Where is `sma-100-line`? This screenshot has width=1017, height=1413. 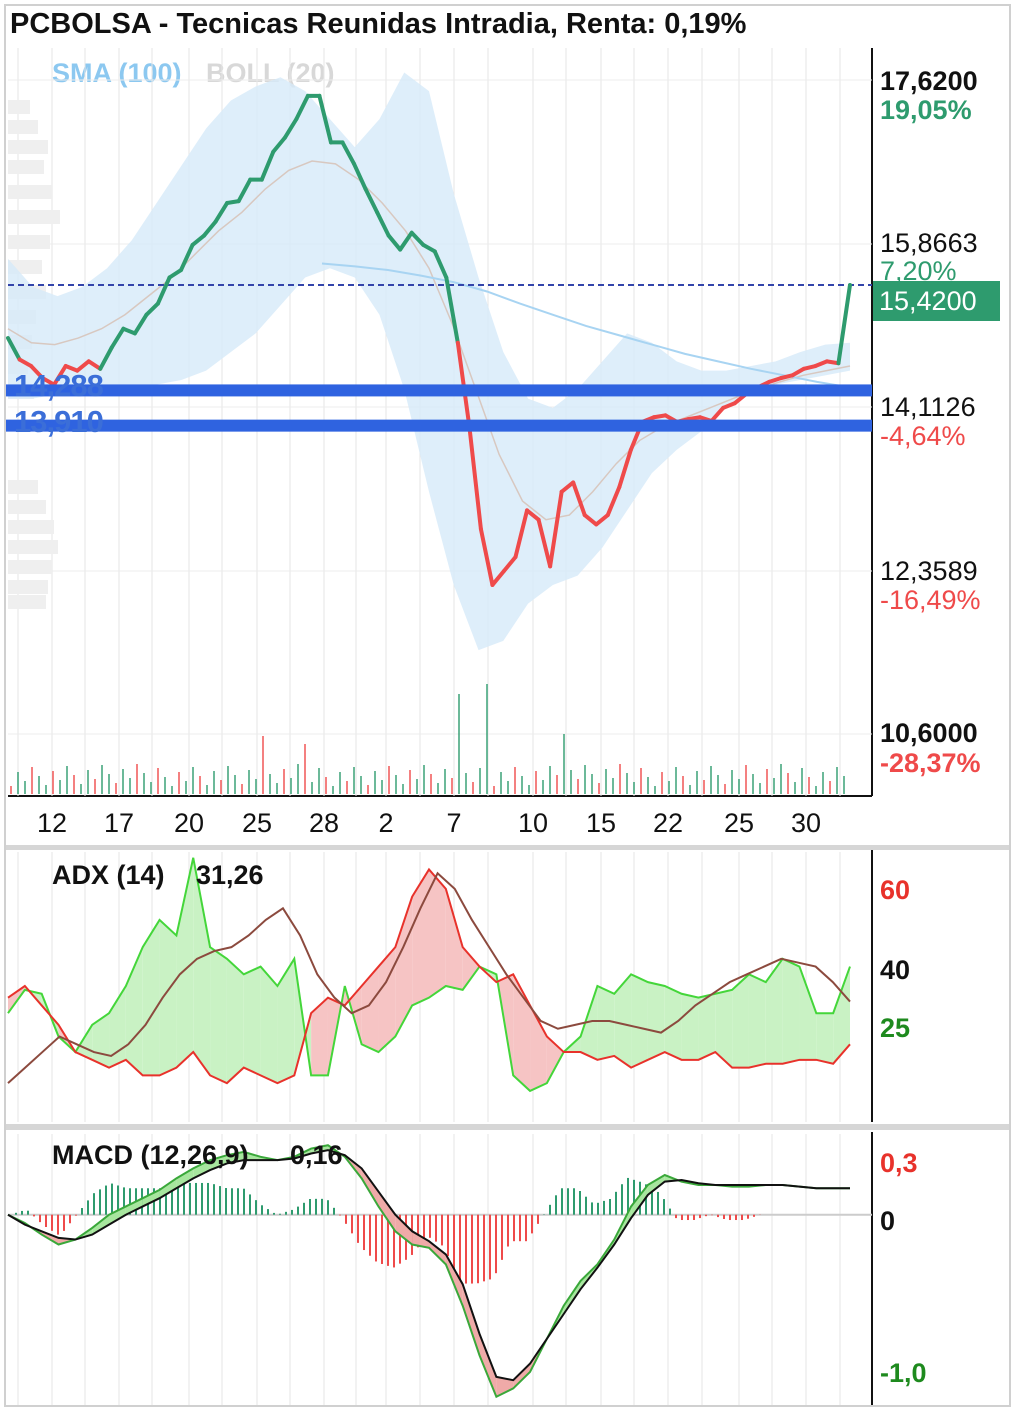 sma-100-line is located at coordinates (586, 325).